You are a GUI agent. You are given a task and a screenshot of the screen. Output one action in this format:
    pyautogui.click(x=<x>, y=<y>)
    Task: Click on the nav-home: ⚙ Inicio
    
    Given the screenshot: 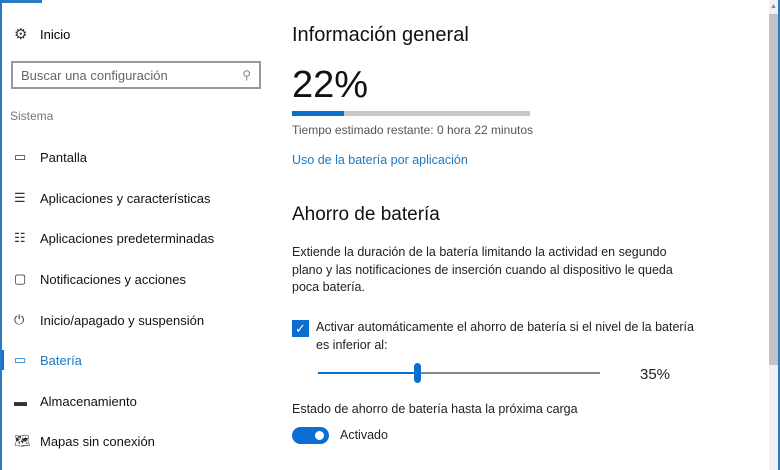 What is the action you would take?
    pyautogui.click(x=42, y=34)
    